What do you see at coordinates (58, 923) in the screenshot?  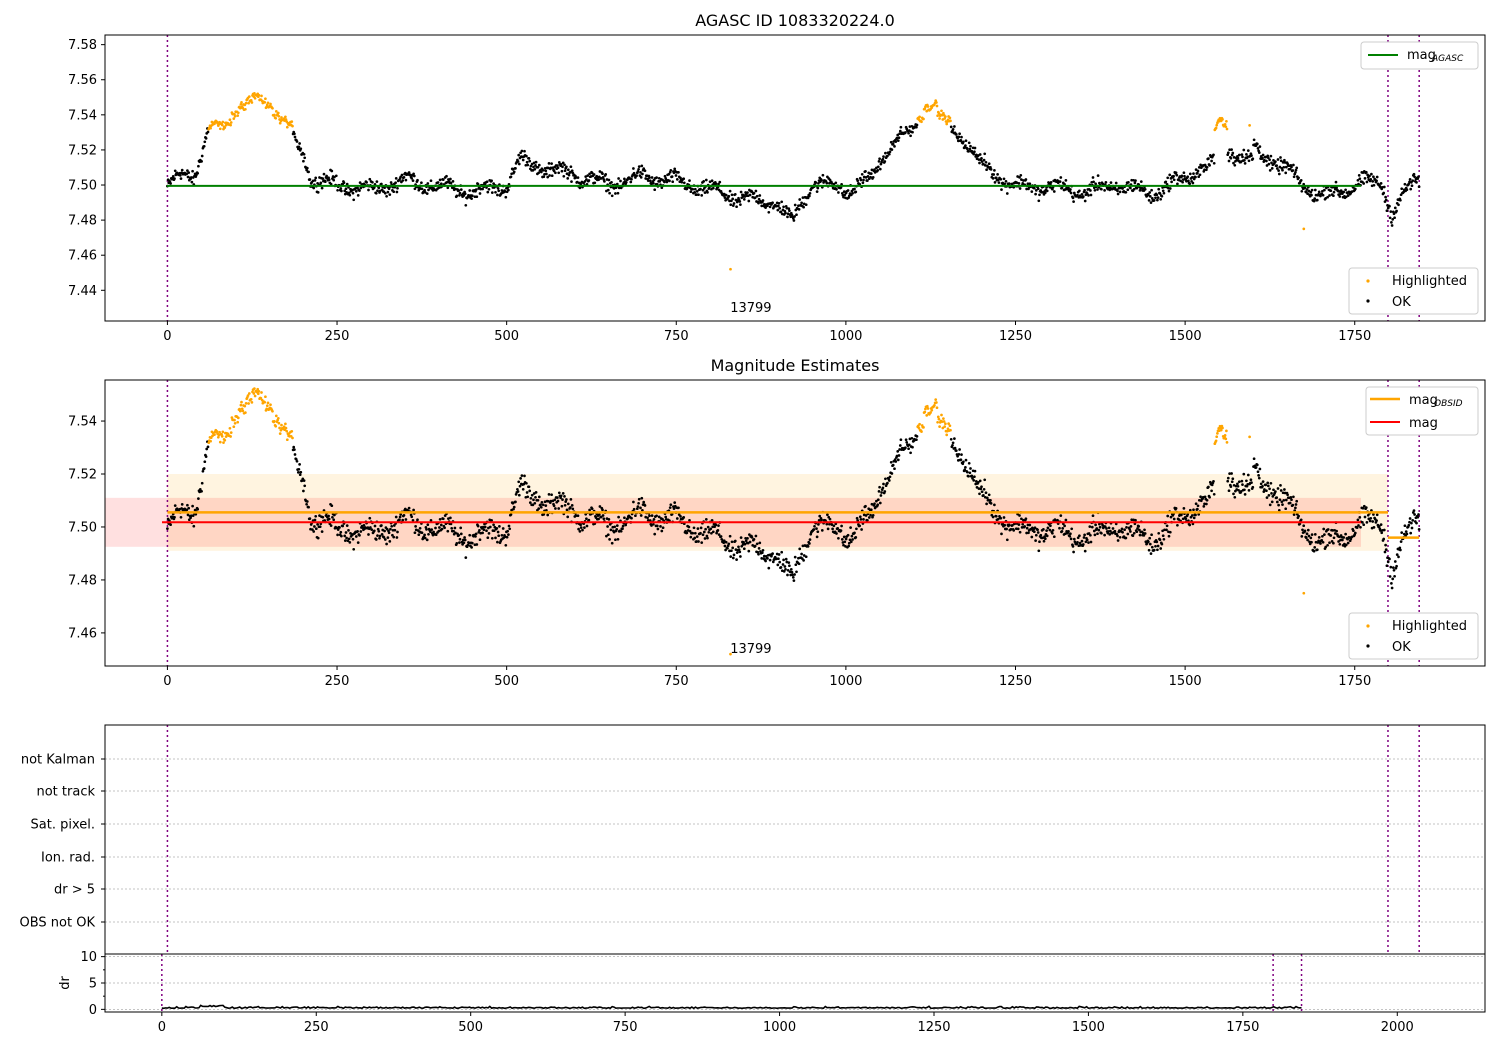 I see `flag-label: OBS not OK` at bounding box center [58, 923].